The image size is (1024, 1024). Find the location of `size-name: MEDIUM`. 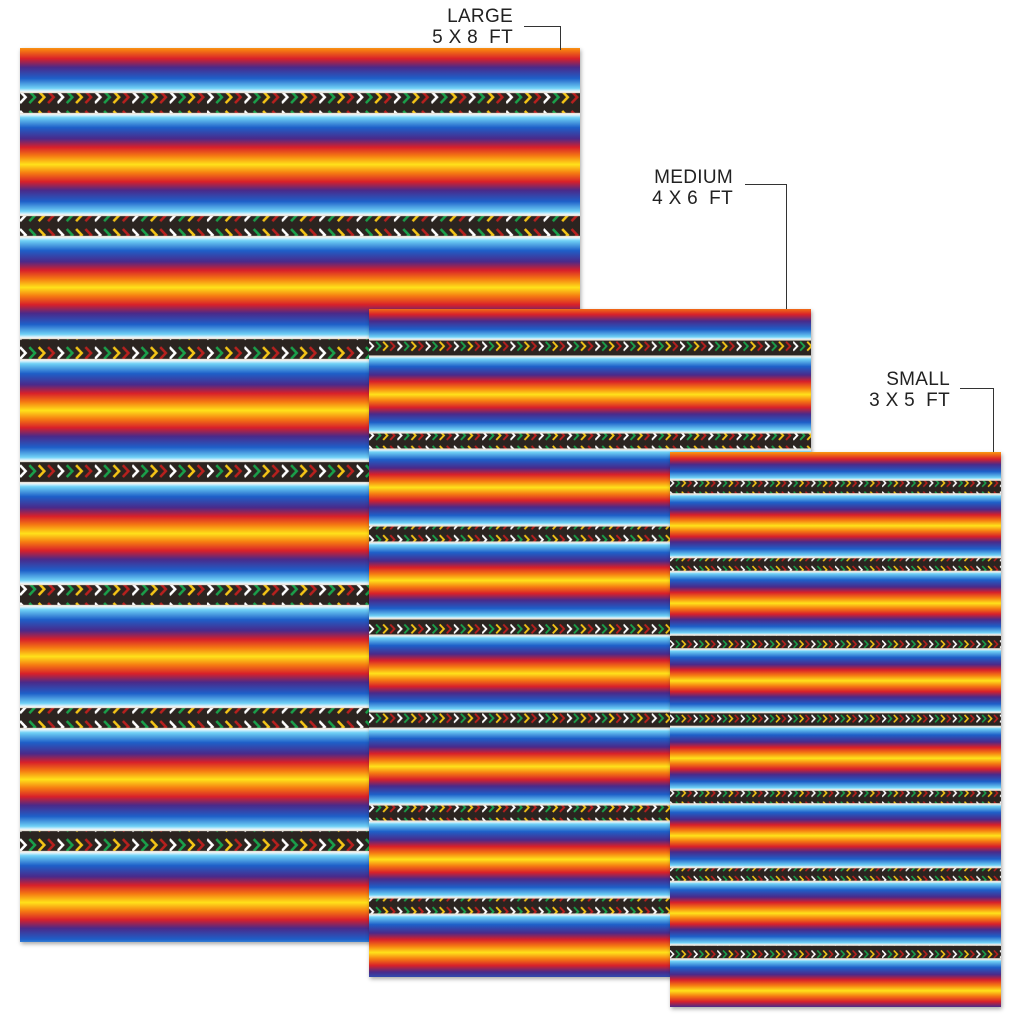

size-name: MEDIUM is located at coordinates (693, 177).